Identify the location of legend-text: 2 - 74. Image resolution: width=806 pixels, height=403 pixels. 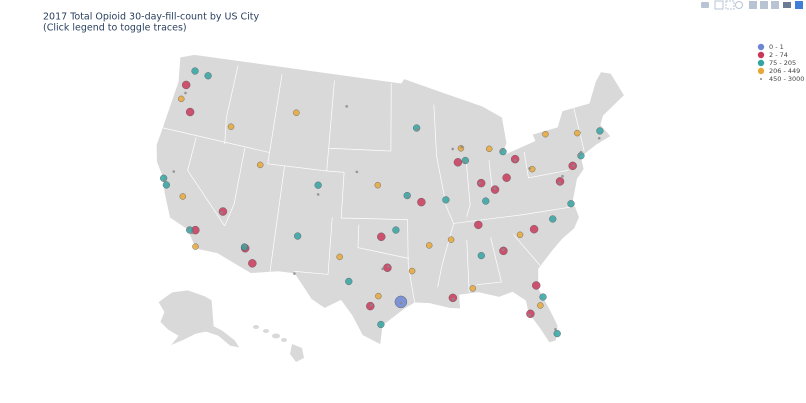
(778, 55).